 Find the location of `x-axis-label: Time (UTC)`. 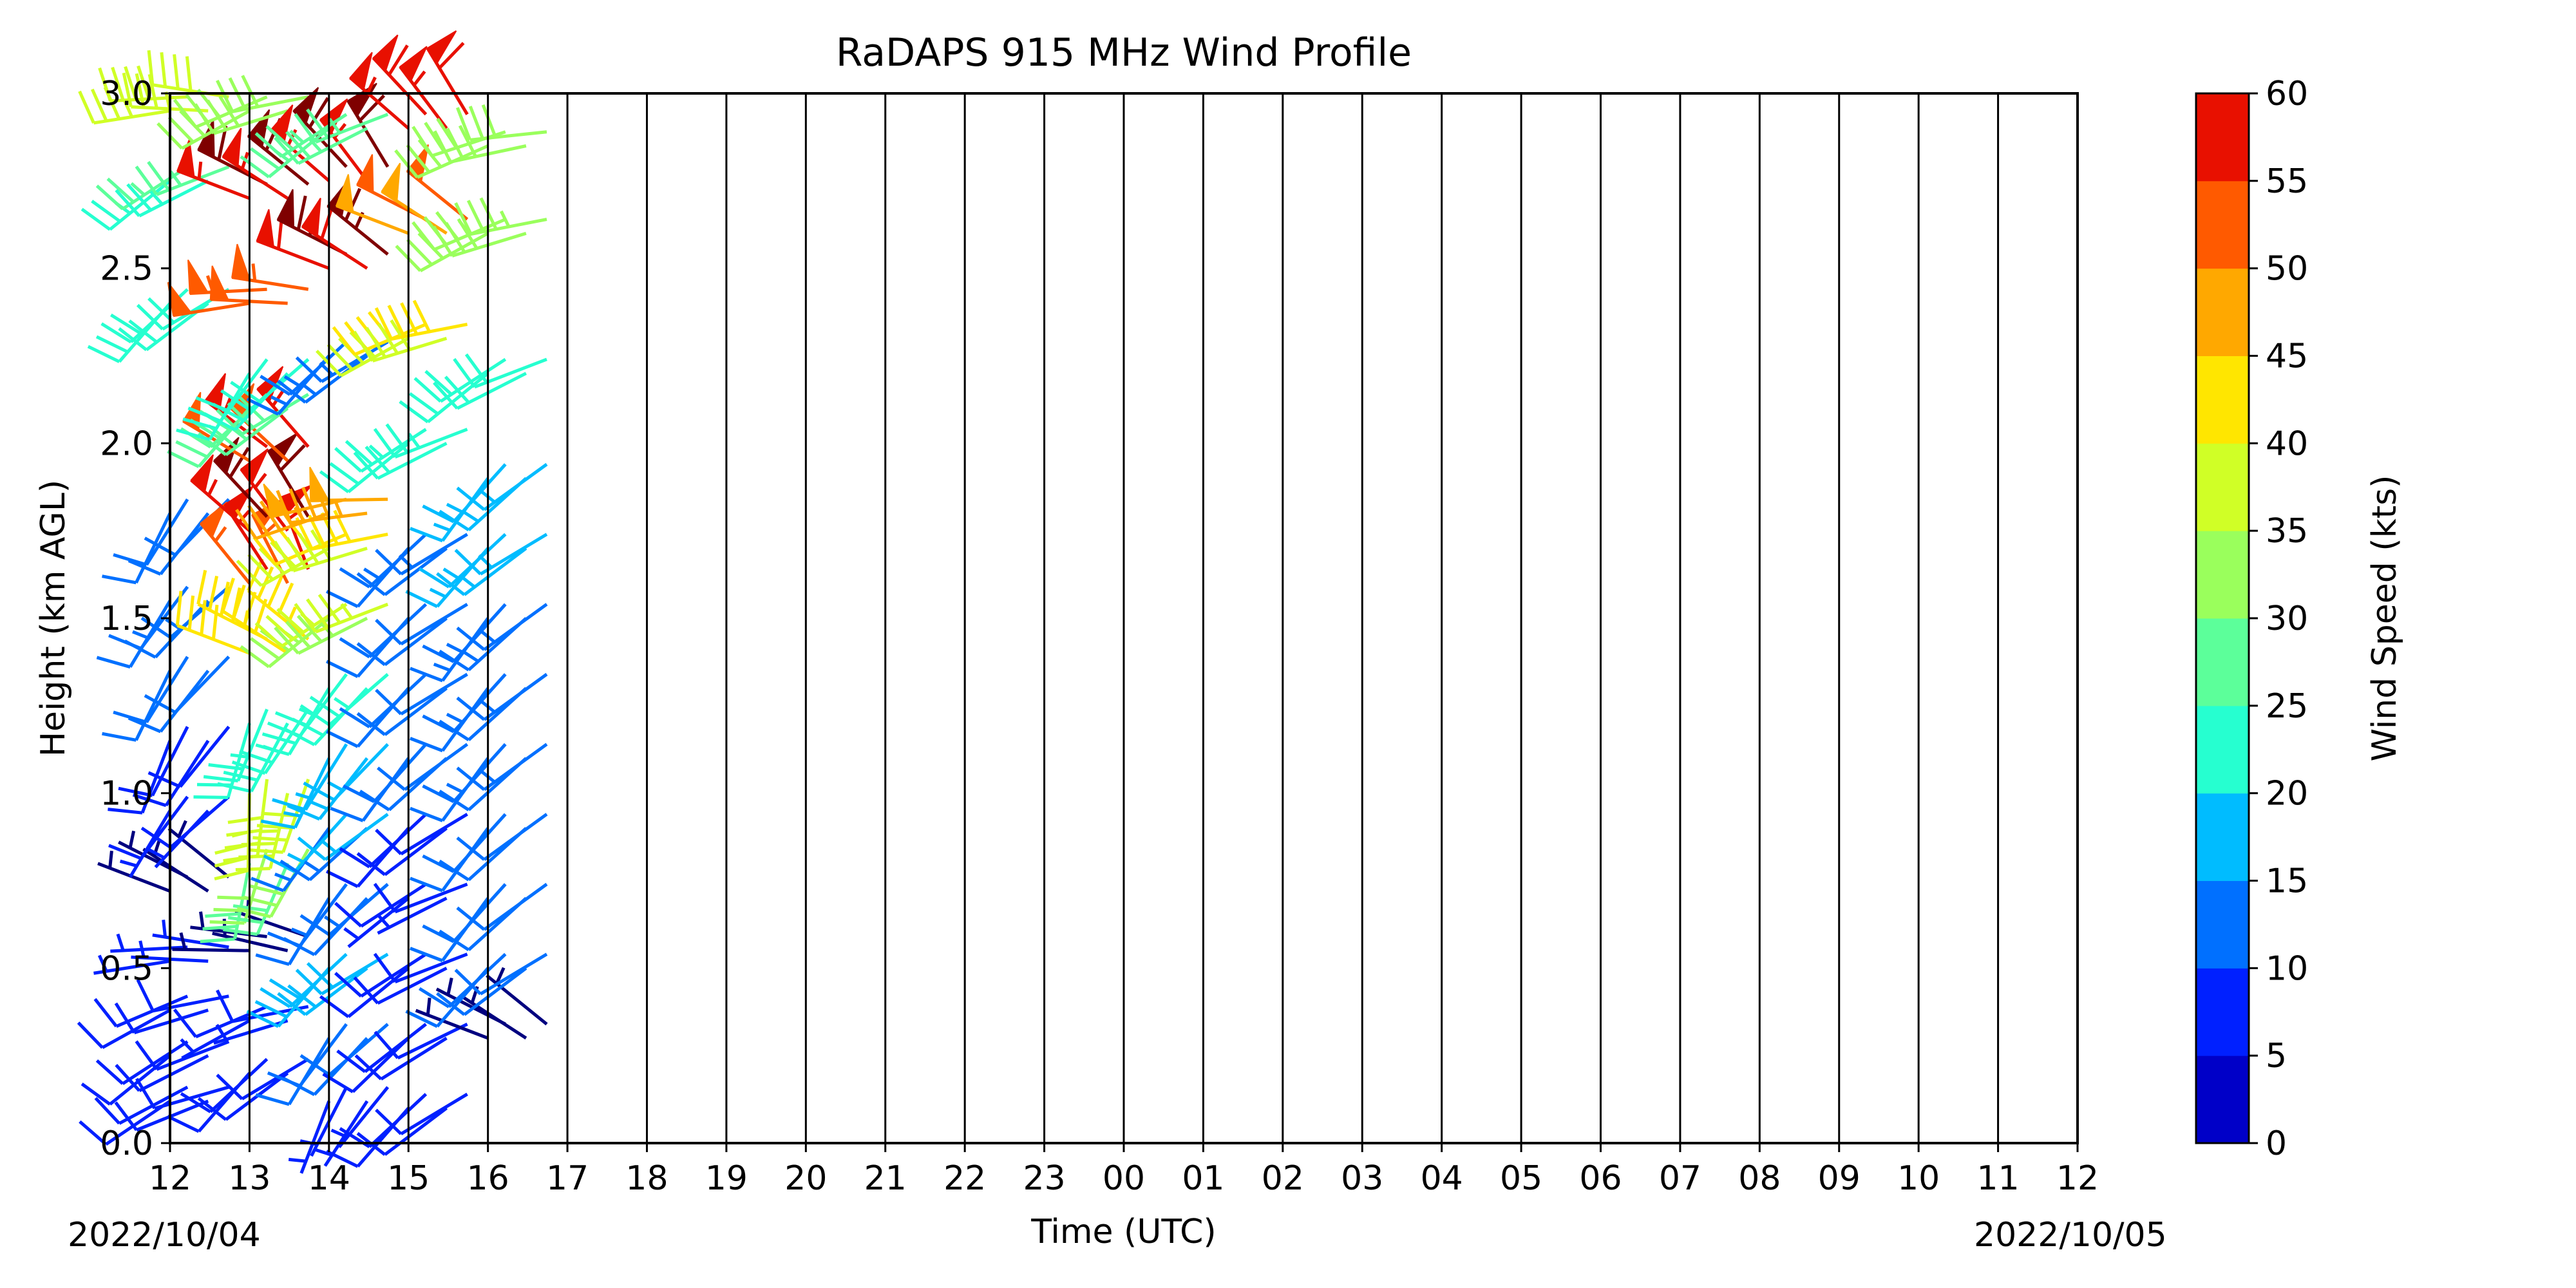

x-axis-label: Time (UTC) is located at coordinates (1123, 1232).